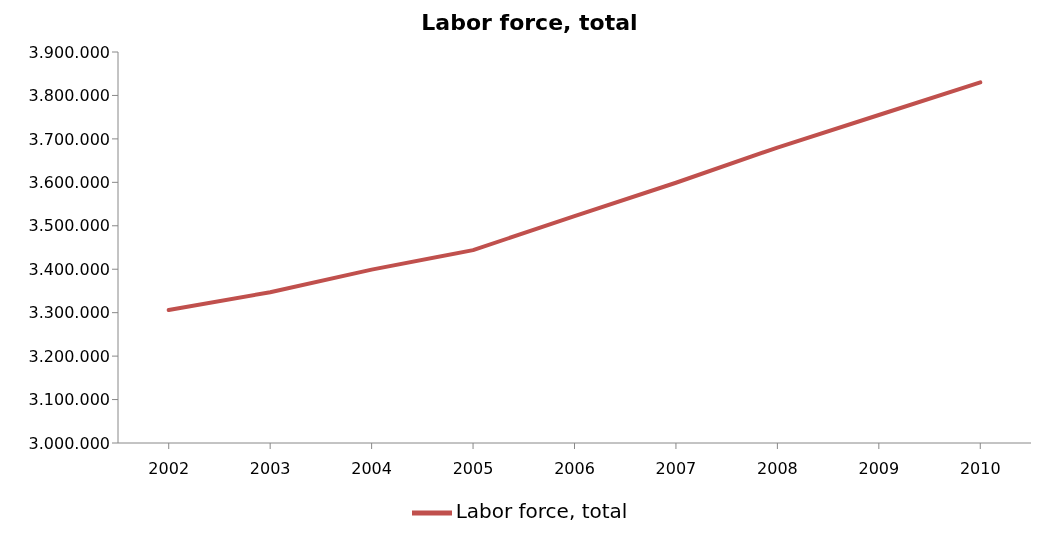 The image size is (1059, 546). What do you see at coordinates (69, 356) in the screenshot?
I see `y-tick-label: 3.200.000` at bounding box center [69, 356].